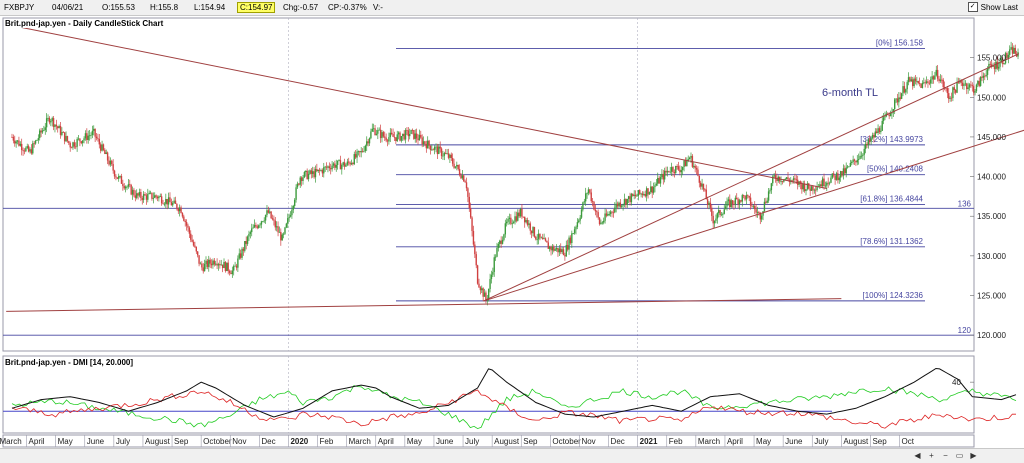 Image resolution: width=1024 pixels, height=463 pixels. What do you see at coordinates (347, 7) in the screenshot?
I see `change-percent: CP:-0.37%` at bounding box center [347, 7].